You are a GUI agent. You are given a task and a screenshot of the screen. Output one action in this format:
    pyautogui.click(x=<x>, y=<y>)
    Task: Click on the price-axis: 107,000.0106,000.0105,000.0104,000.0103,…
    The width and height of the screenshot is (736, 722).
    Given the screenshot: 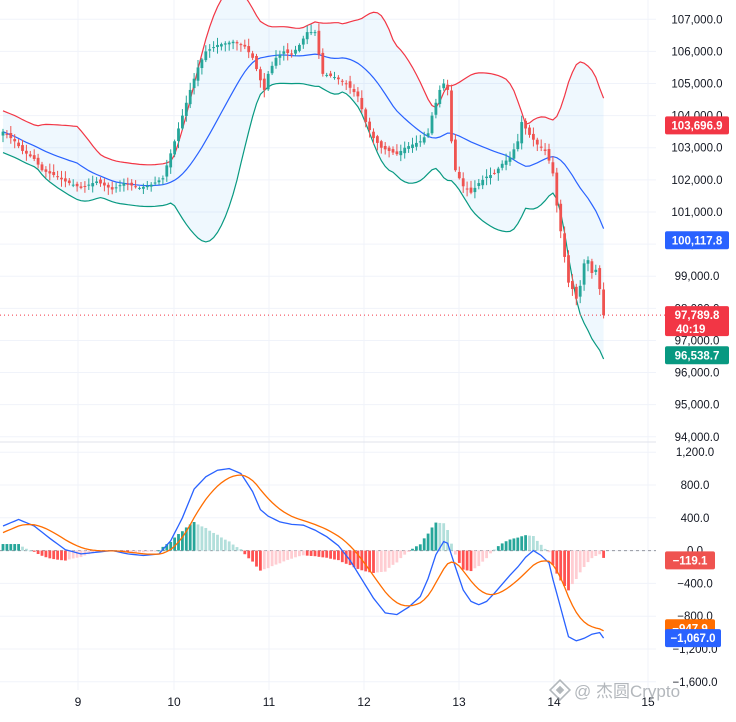 What is the action you would take?
    pyautogui.click(x=696, y=229)
    